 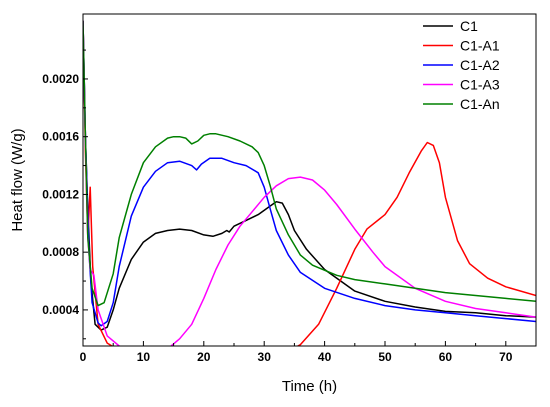 I want to click on legend-label-c1-a1: C1-A1, so click(x=480, y=46).